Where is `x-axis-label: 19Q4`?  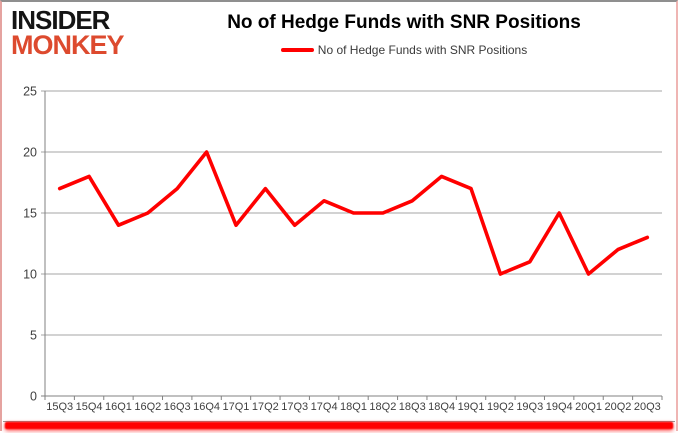
x-axis-label: 19Q4 is located at coordinates (559, 407).